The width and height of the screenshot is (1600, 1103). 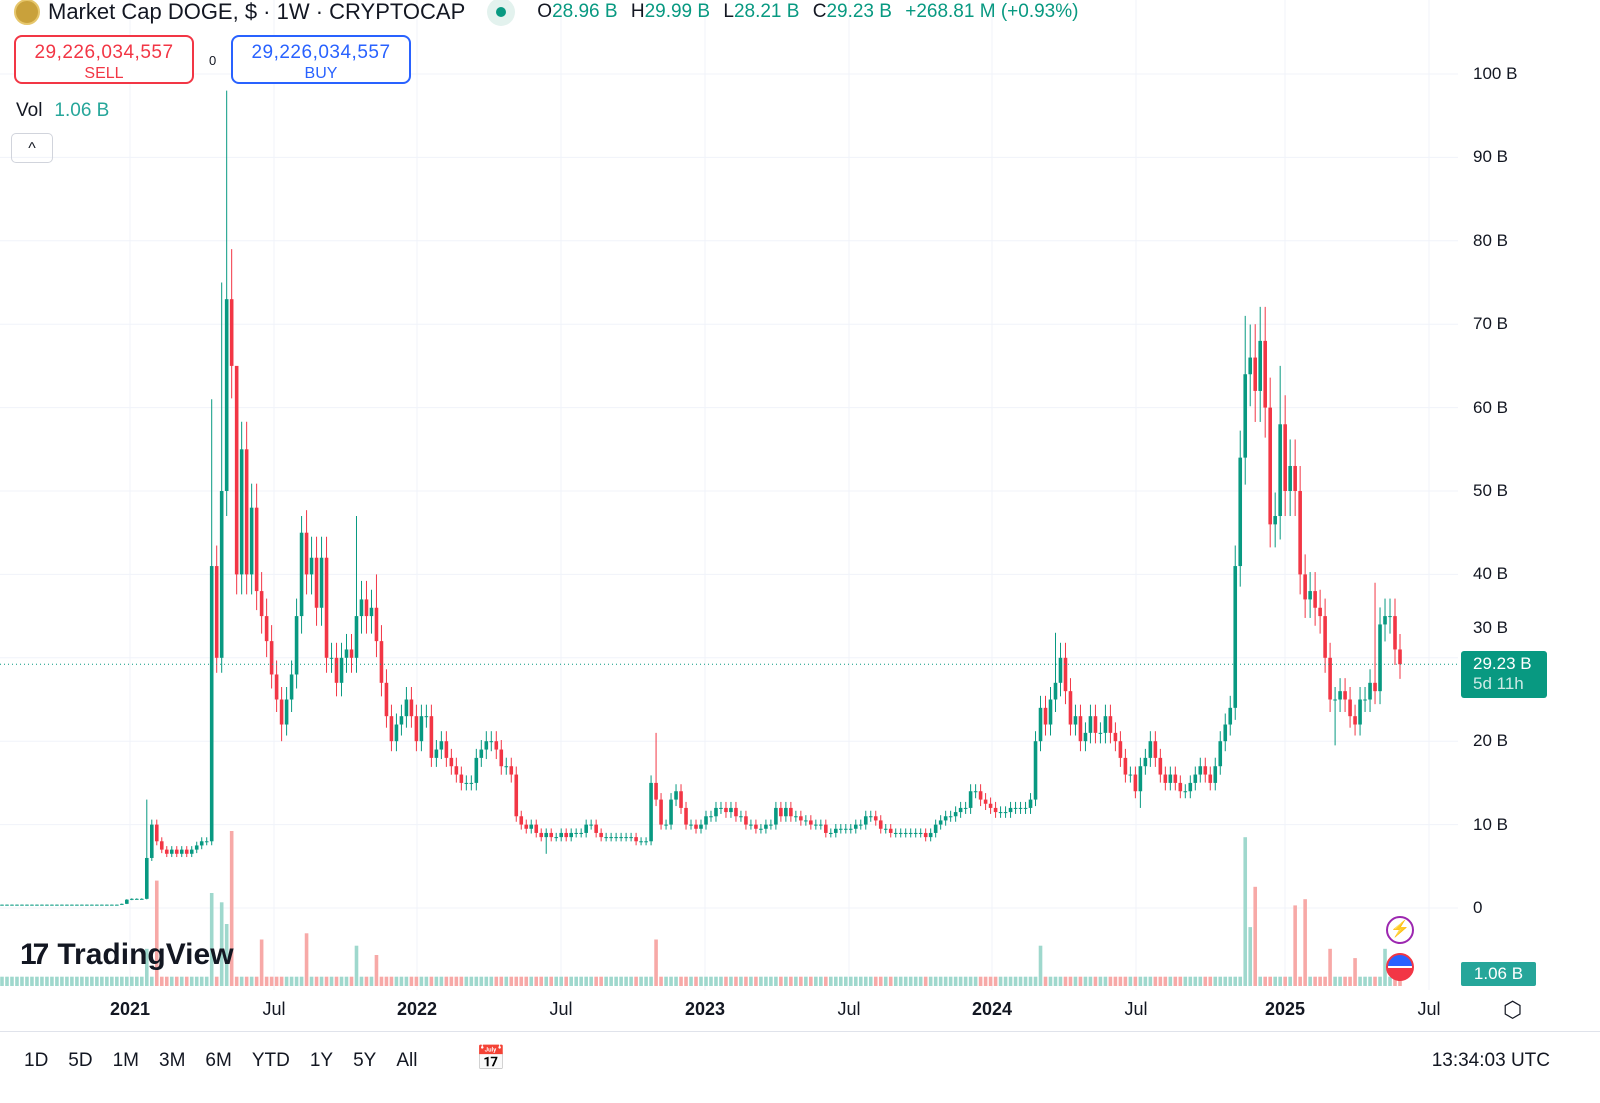 I want to click on go-to-date-icon: 📅, so click(x=491, y=1058).